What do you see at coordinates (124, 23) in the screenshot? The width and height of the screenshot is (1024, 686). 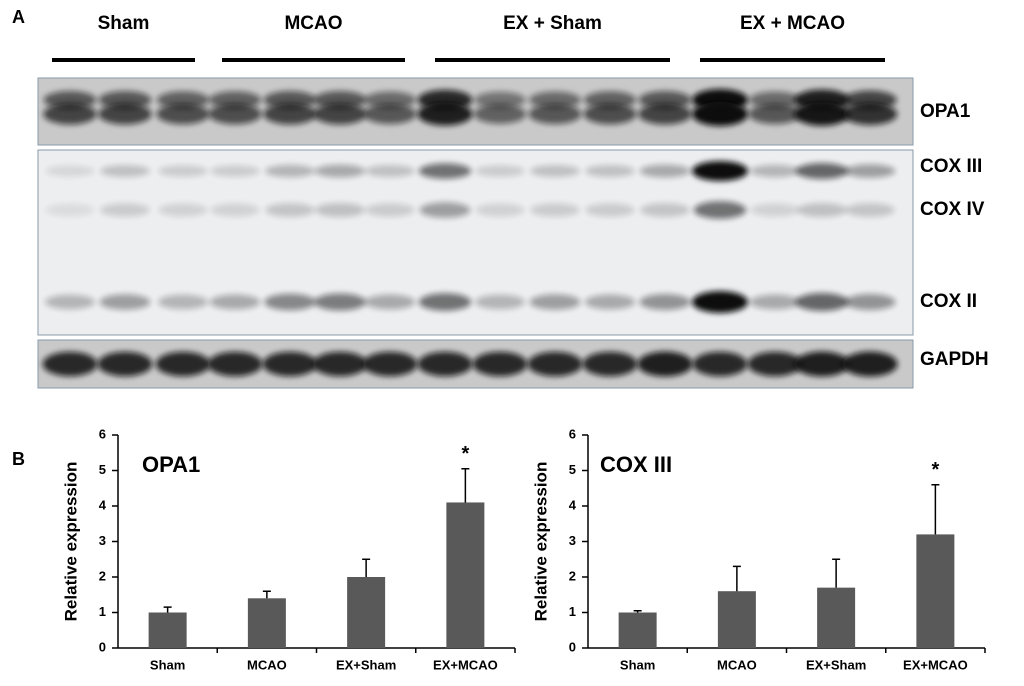 I see `group-label: Sham` at bounding box center [124, 23].